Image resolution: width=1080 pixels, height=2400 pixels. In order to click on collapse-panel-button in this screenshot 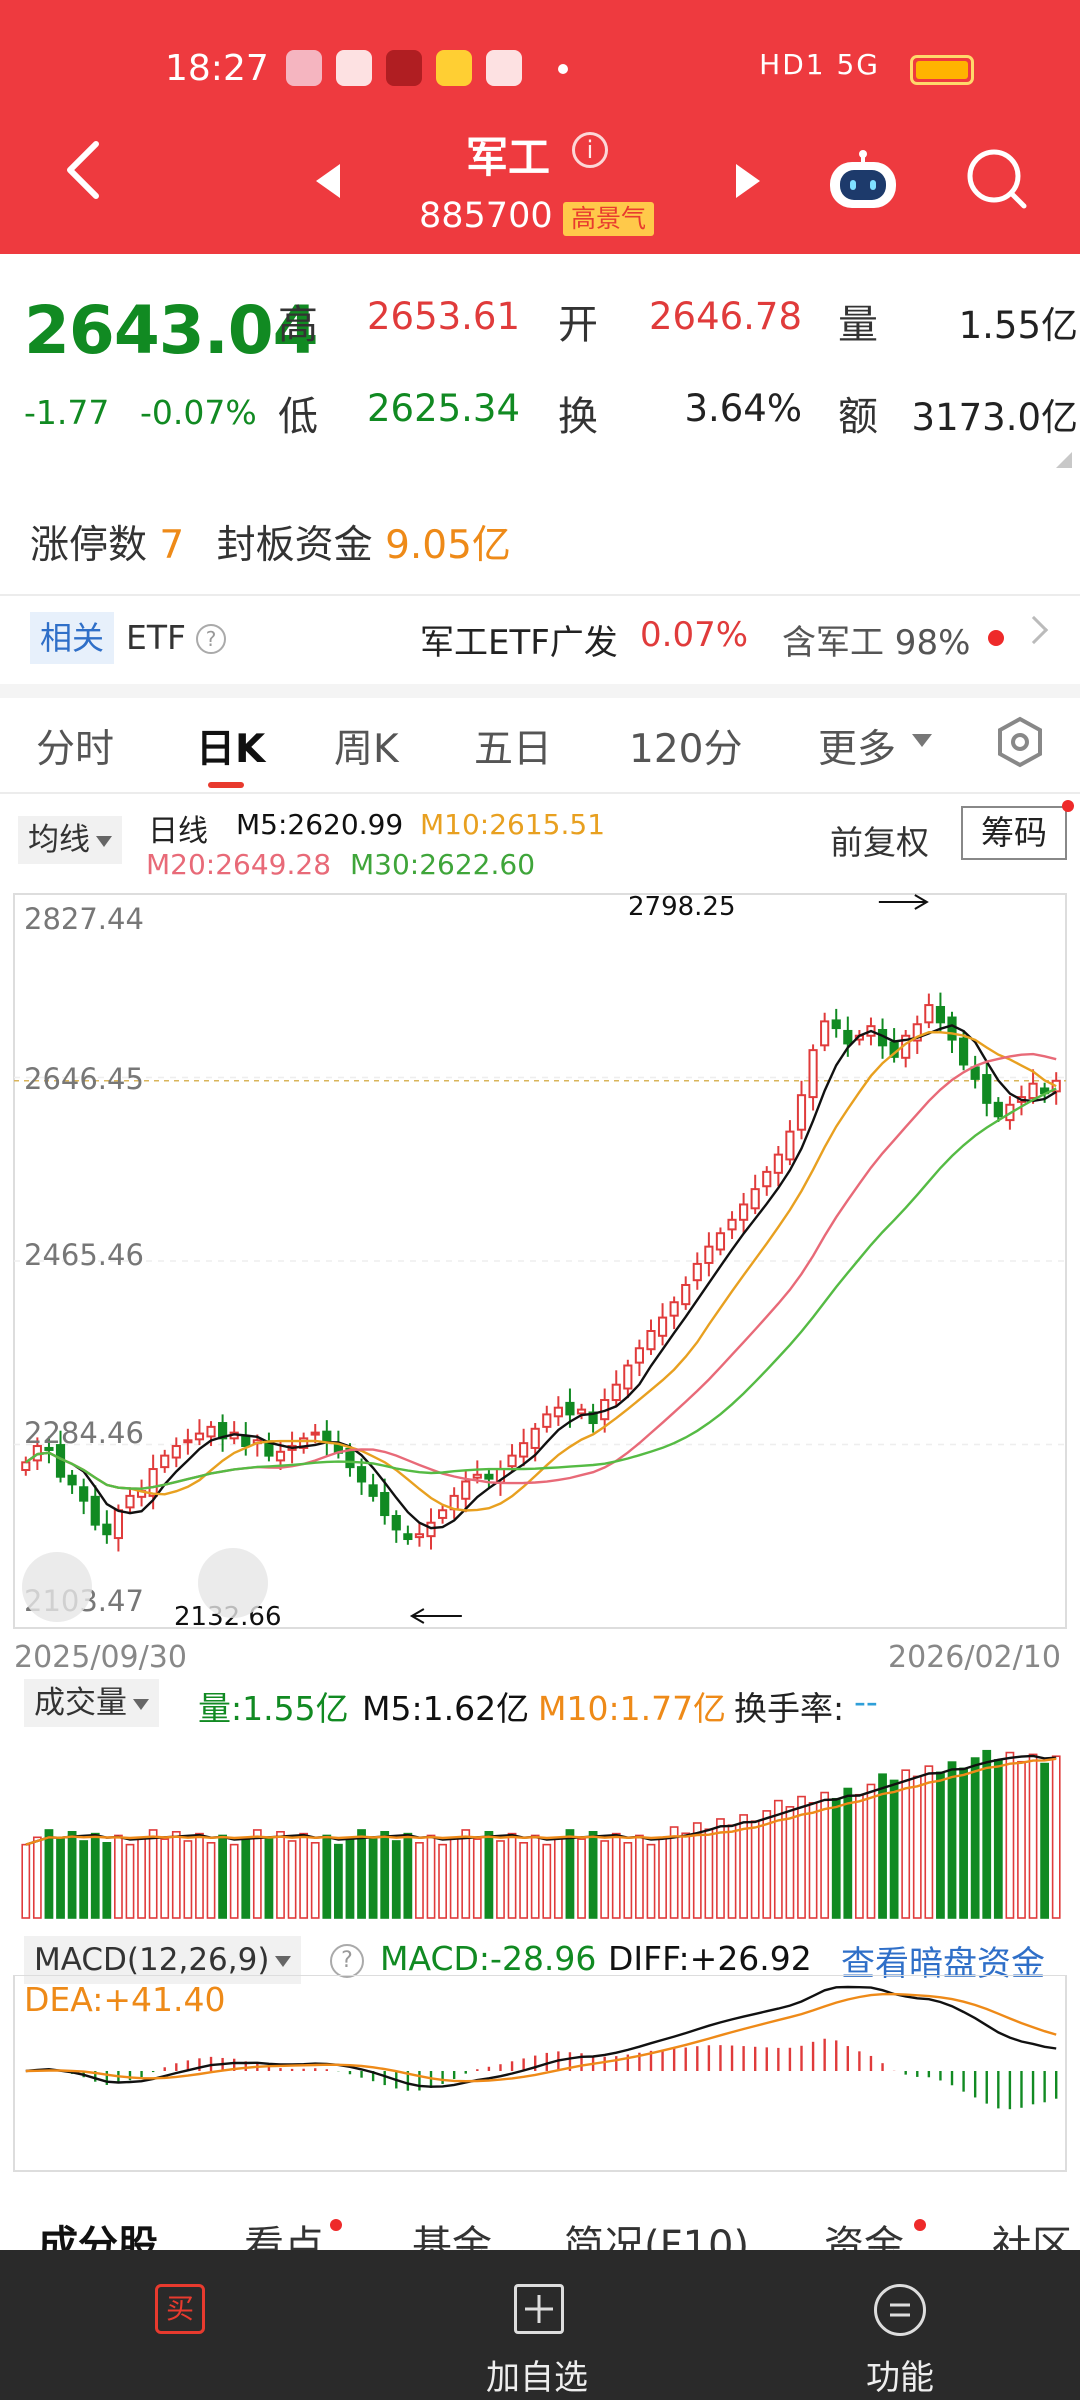, I will do `click(57, 1587)`.